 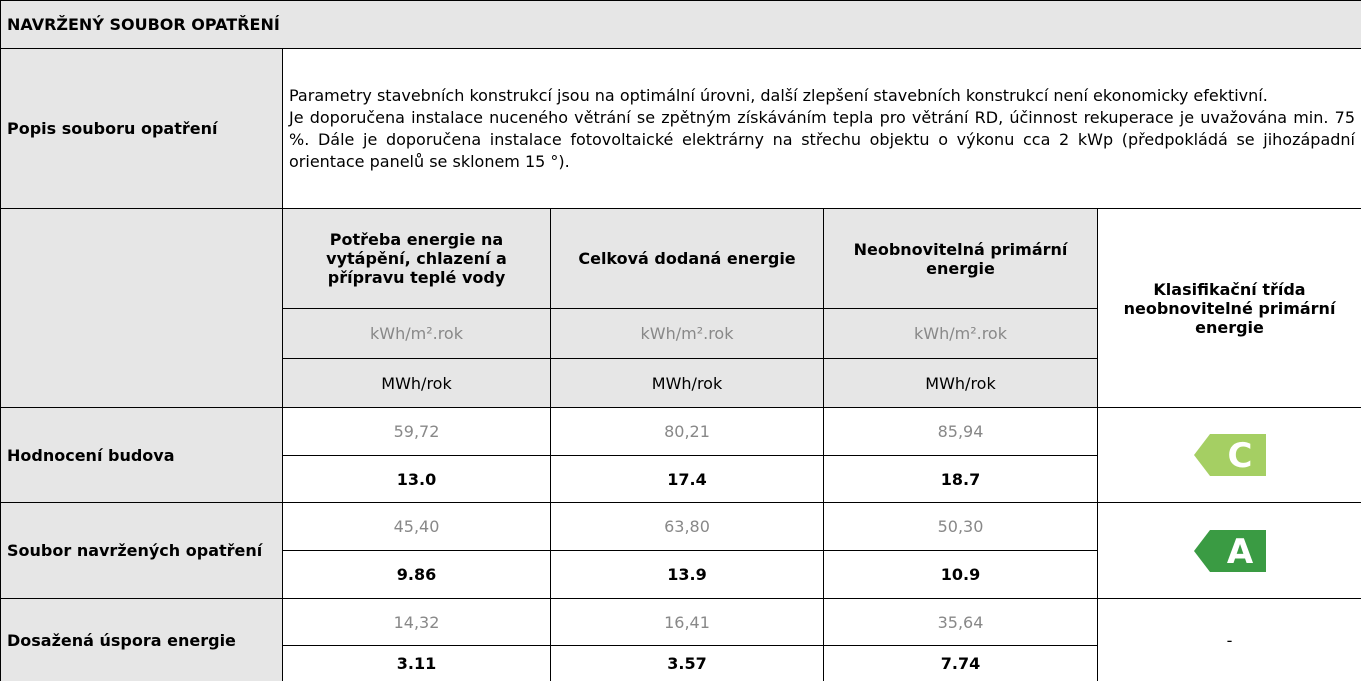 I want to click on data-row: 9.86 13.9 10.9, so click(x=681, y=574).